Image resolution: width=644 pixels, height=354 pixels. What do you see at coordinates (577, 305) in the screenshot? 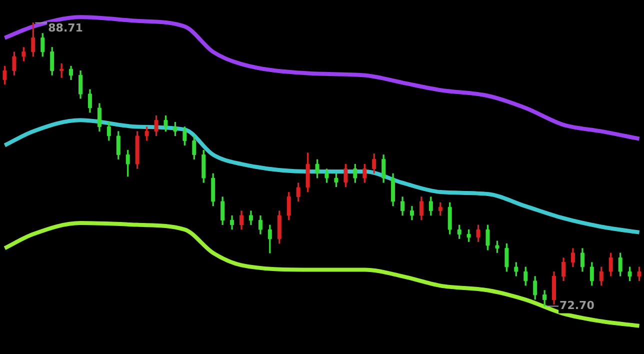
I see `annotation: 72.70` at bounding box center [577, 305].